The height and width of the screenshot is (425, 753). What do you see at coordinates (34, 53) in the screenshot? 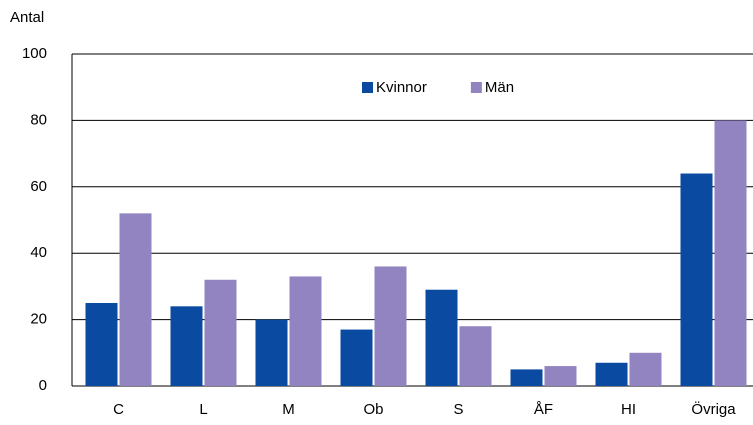
I see `y-tick-label: 100` at bounding box center [34, 53].